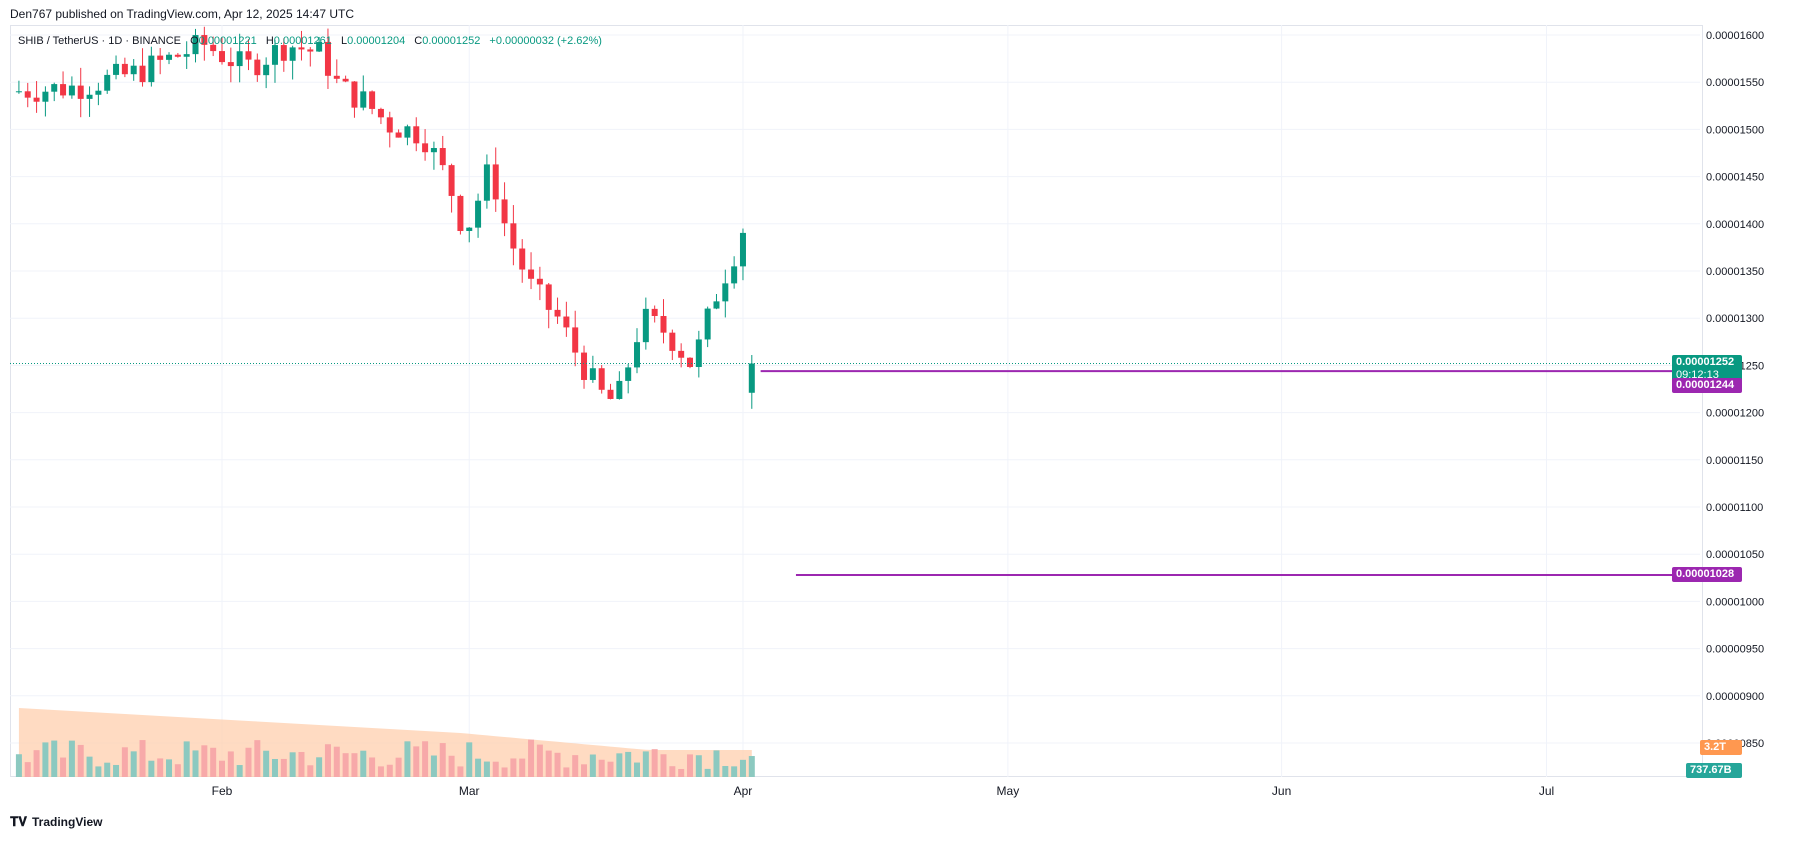 Image resolution: width=1794 pixels, height=841 pixels. What do you see at coordinates (376, 41) in the screenshot?
I see `low-value: 0.00001204` at bounding box center [376, 41].